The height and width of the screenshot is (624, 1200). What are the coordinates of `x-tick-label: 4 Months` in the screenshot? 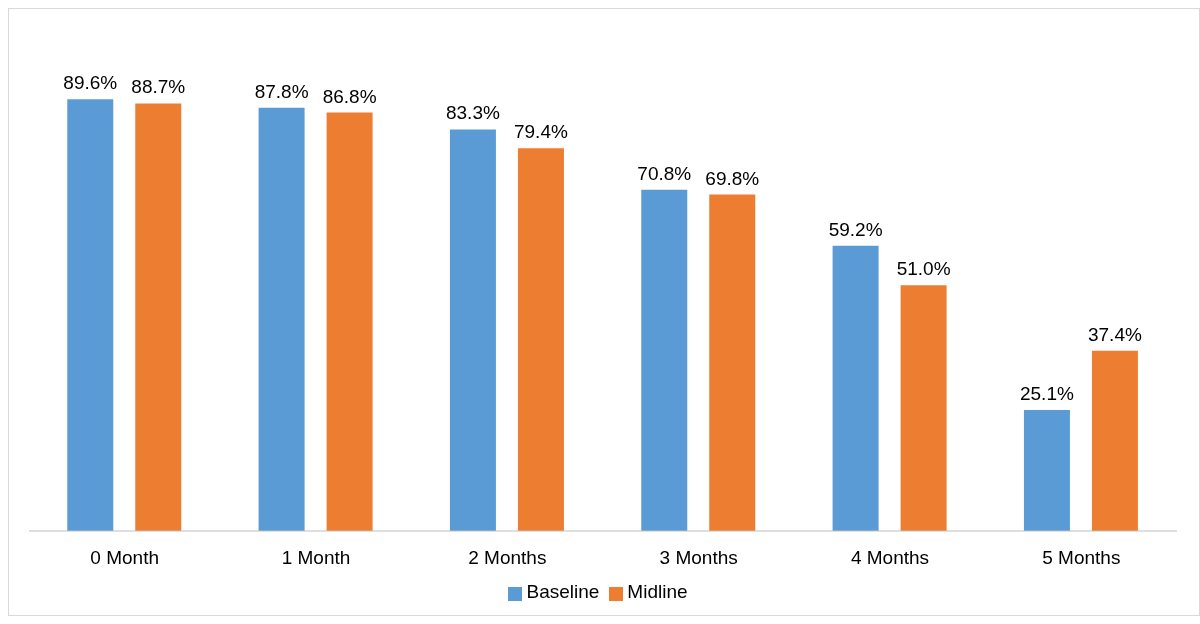 It's located at (890, 558).